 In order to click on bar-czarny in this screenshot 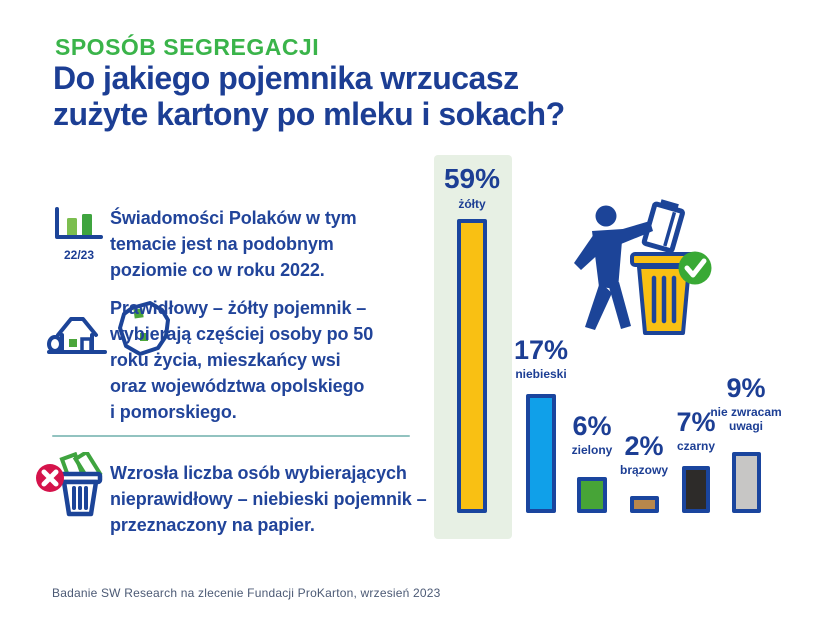, I will do `click(696, 489)`.